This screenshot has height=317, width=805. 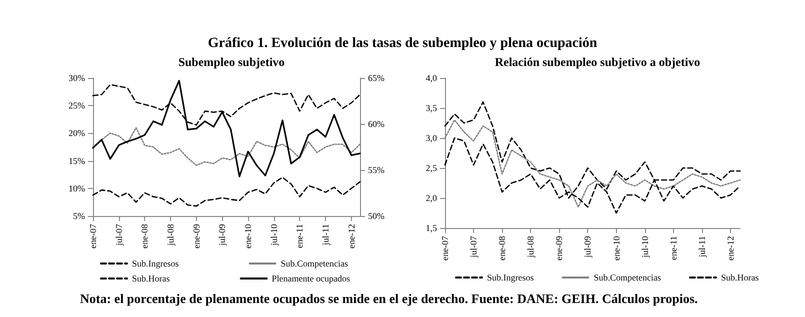 I want to click on y-tick-label: 4,0, so click(x=432, y=78).